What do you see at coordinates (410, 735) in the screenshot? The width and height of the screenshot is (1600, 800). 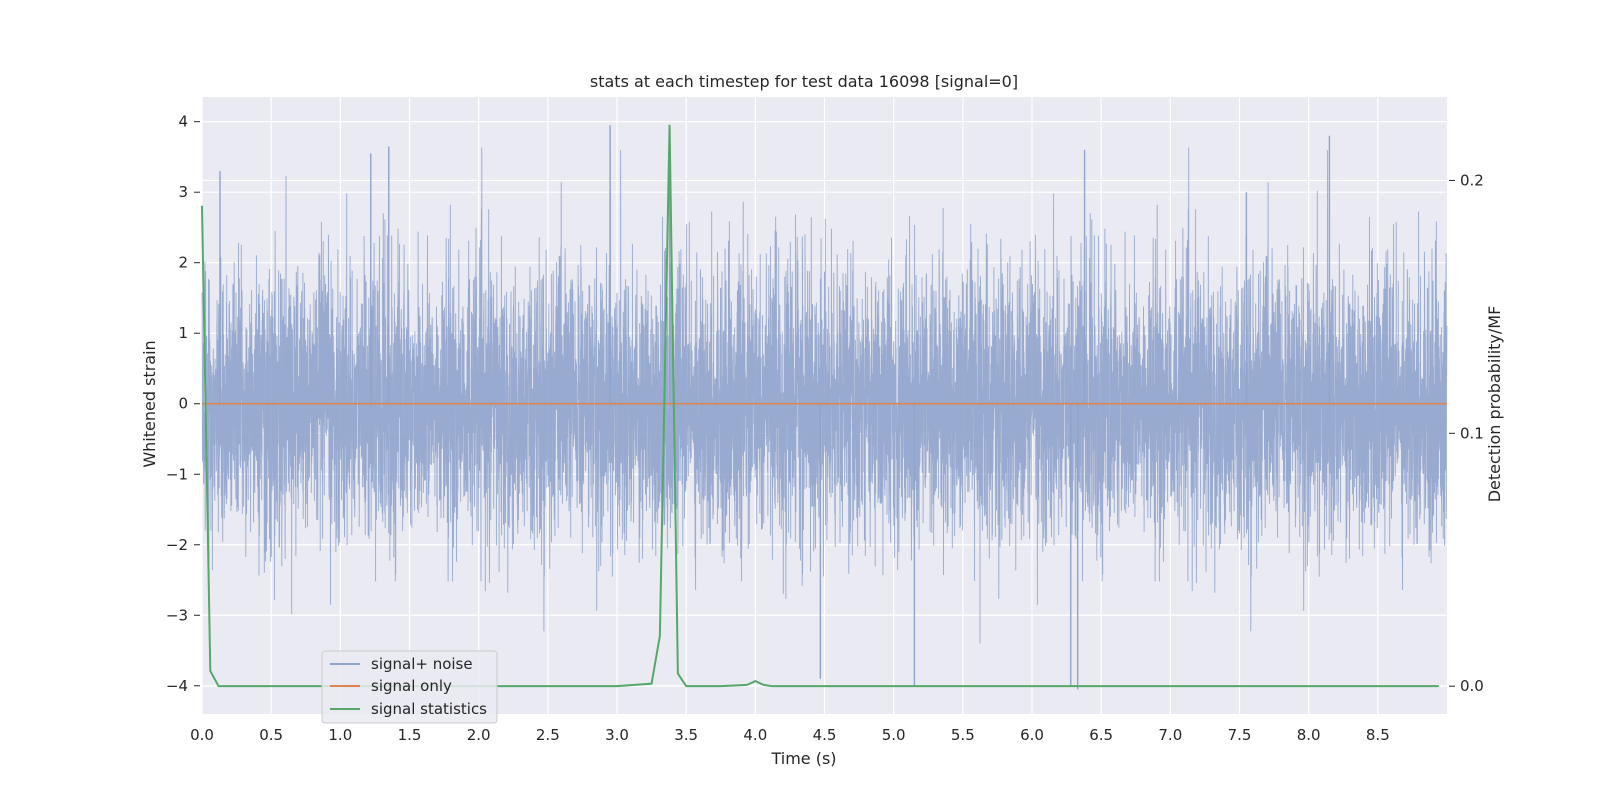 I see `x-tick-label: 1.5` at bounding box center [410, 735].